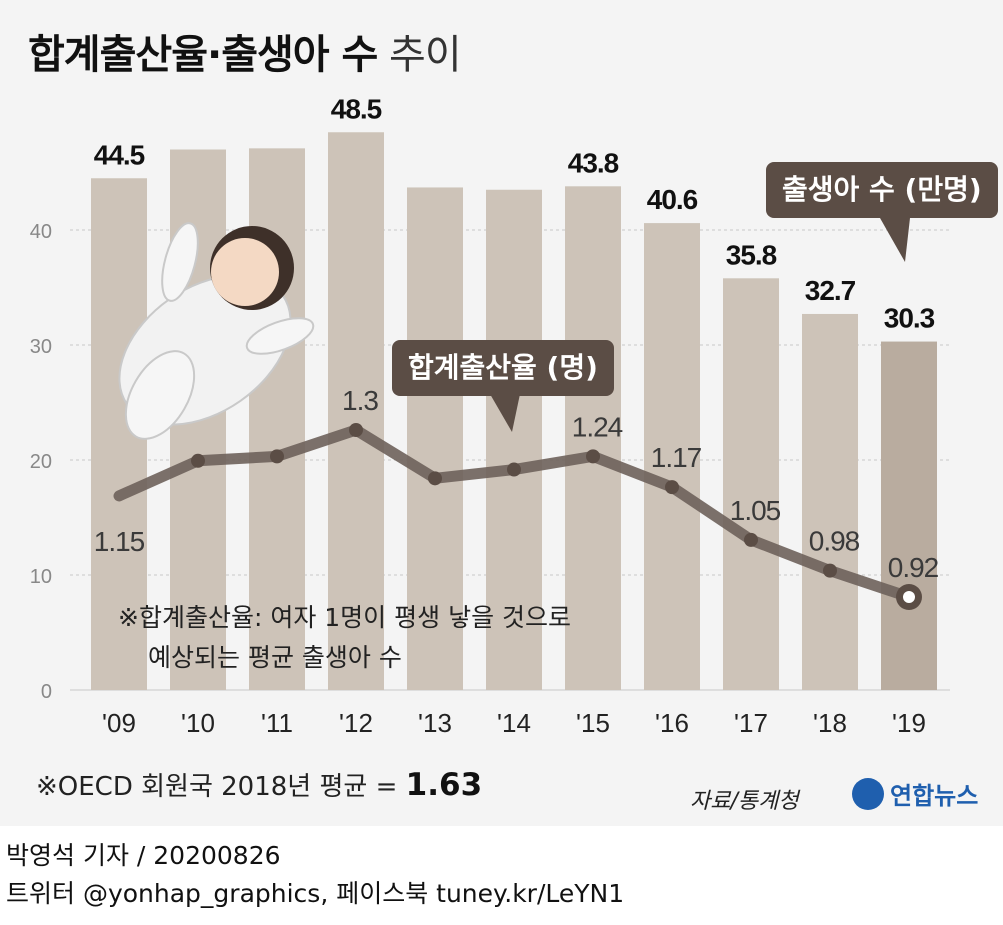 This screenshot has height=925, width=1003. I want to click on title-suffix: 추이, so click(425, 55).